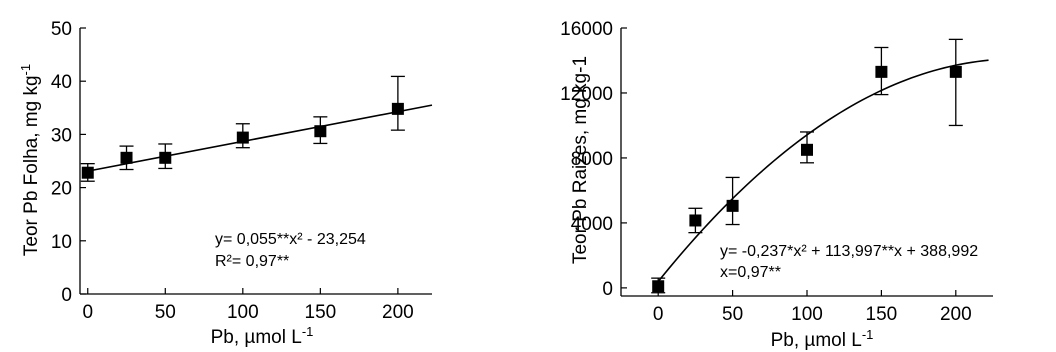  I want to click on l-x-tick-label: 150, so click(321, 312).